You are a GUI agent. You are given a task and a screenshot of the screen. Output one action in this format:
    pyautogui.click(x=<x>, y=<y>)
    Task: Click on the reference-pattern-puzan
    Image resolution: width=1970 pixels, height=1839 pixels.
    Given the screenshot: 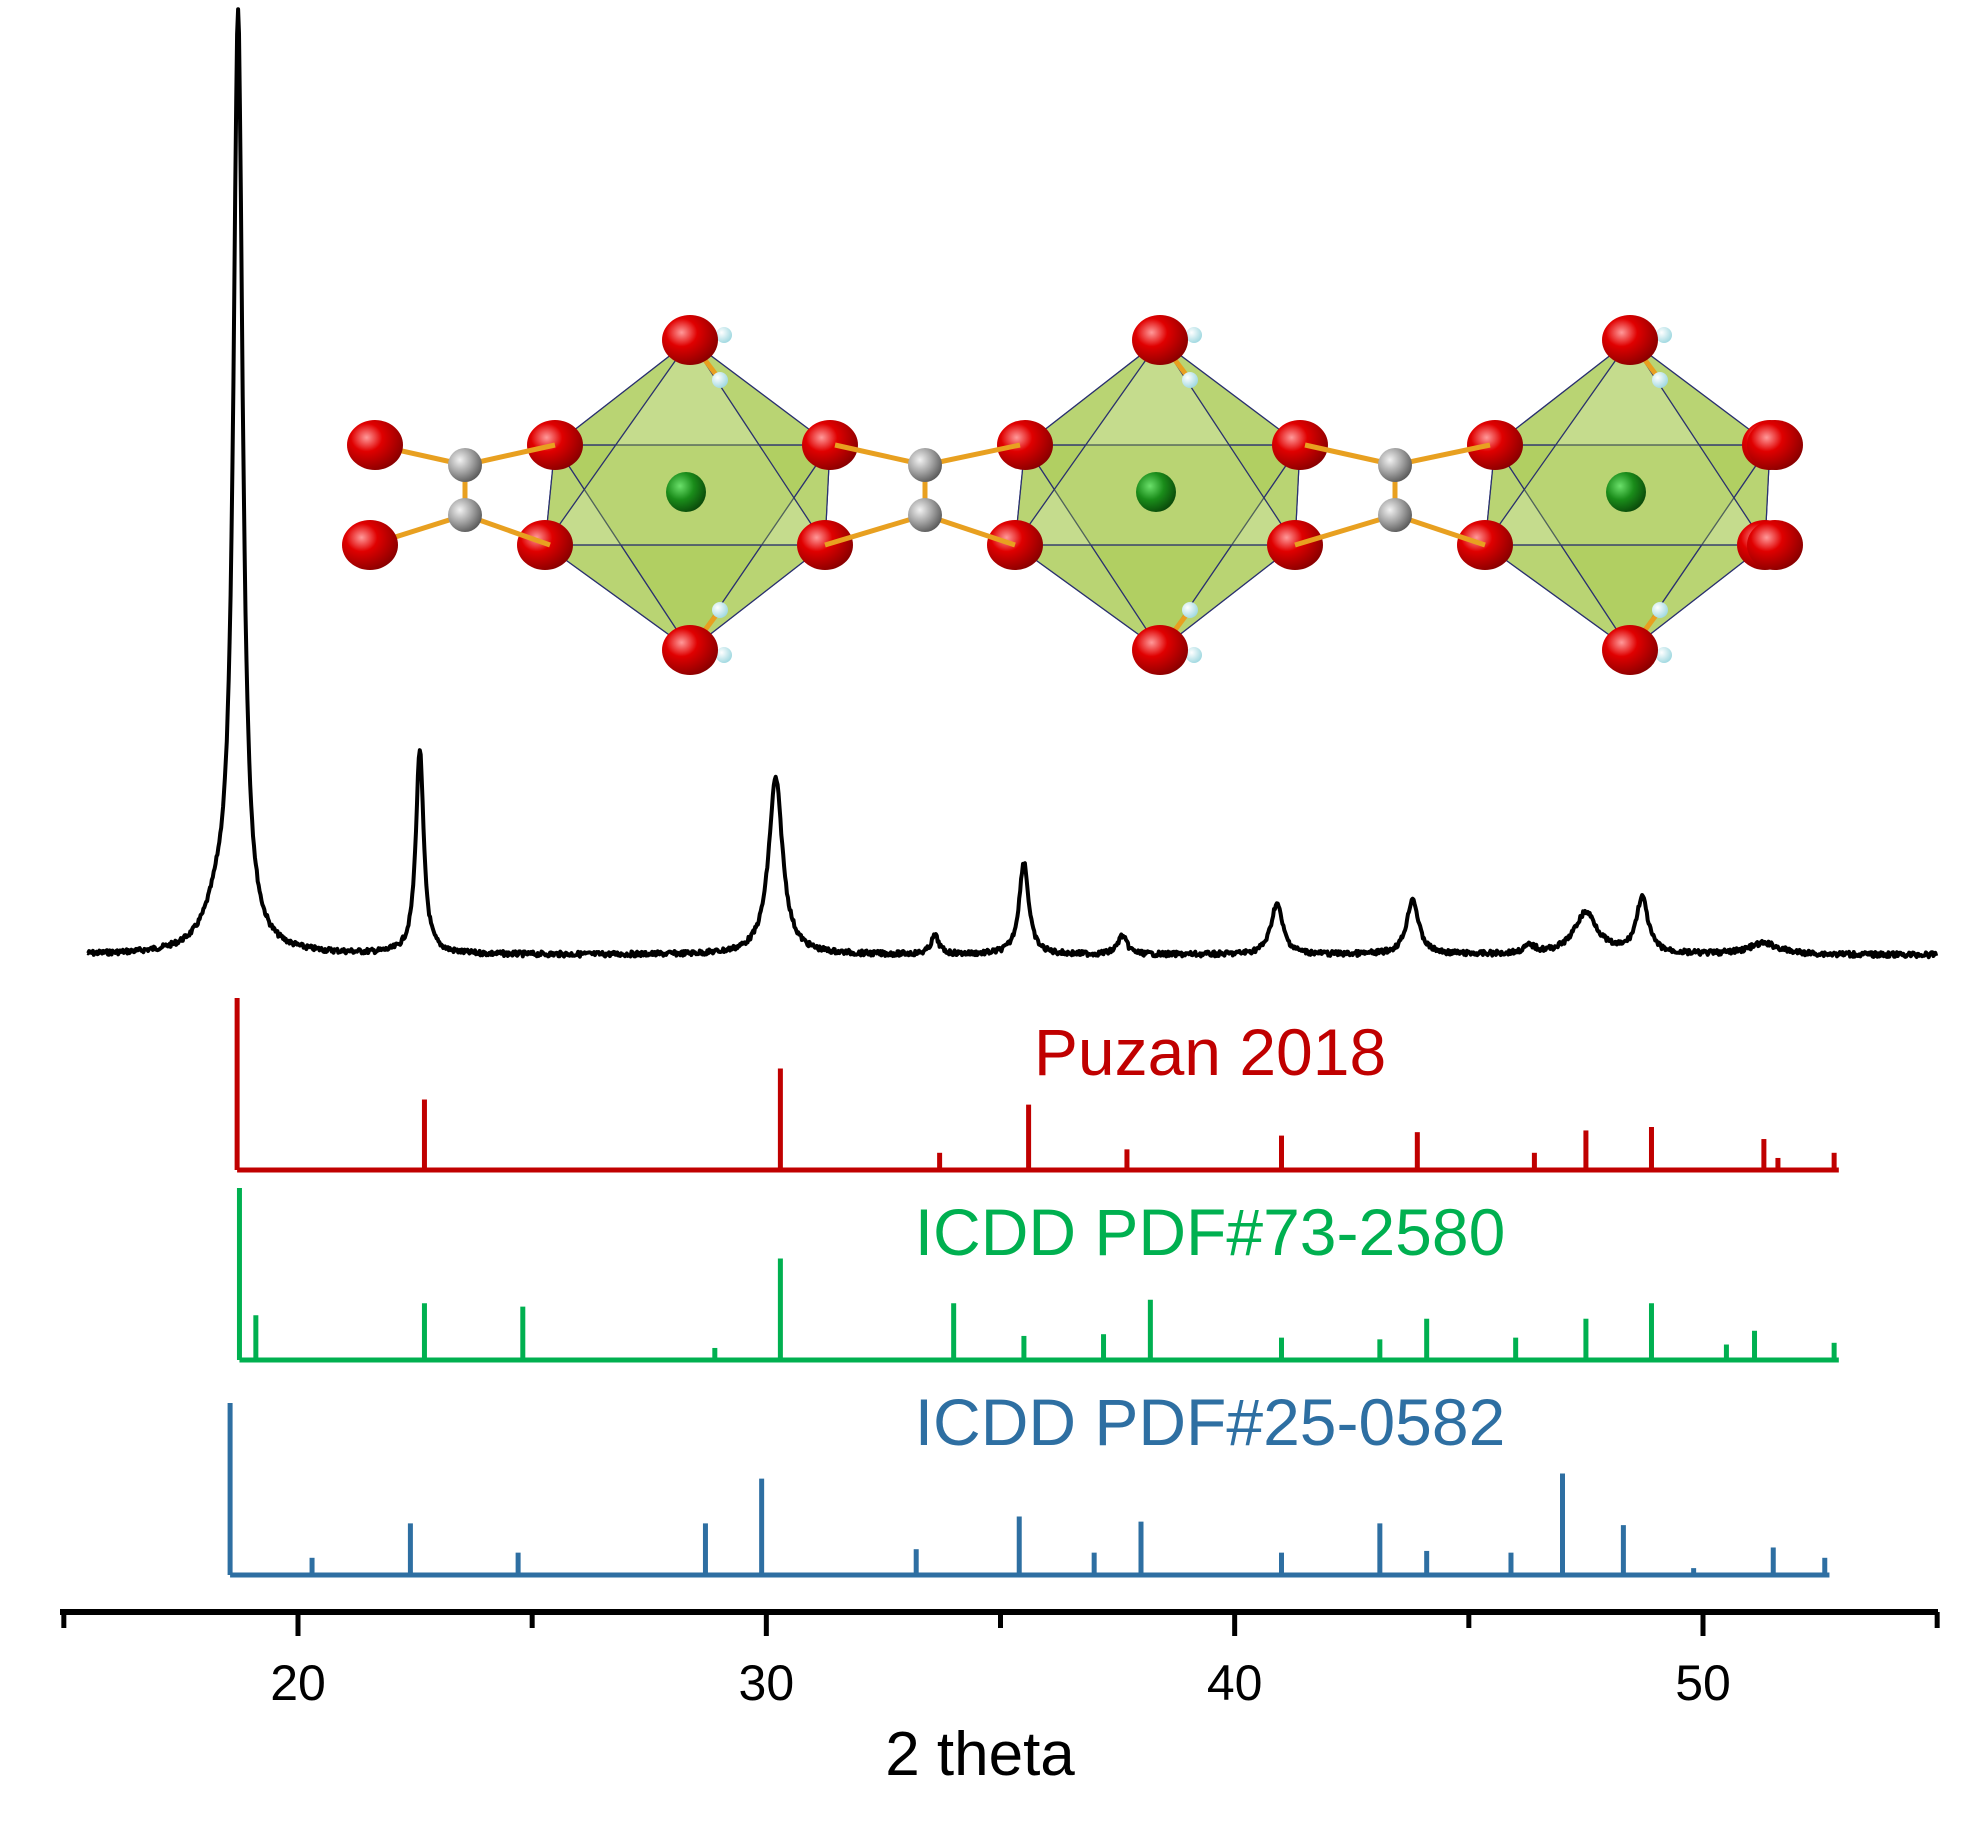 What is the action you would take?
    pyautogui.click(x=1036, y=1085)
    